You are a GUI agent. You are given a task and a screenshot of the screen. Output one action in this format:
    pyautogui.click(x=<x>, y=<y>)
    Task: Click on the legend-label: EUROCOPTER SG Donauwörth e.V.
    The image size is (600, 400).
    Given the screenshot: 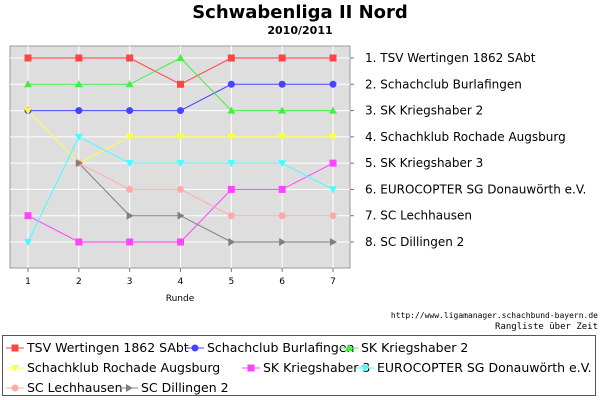 What is the action you would take?
    pyautogui.click(x=484, y=367)
    